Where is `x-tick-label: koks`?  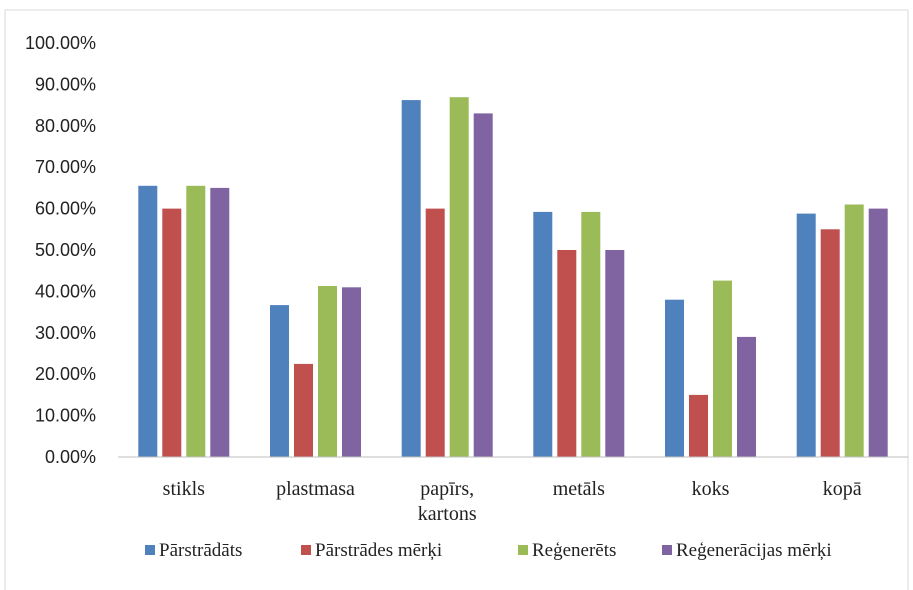
x-tick-label: koks is located at coordinates (711, 489).